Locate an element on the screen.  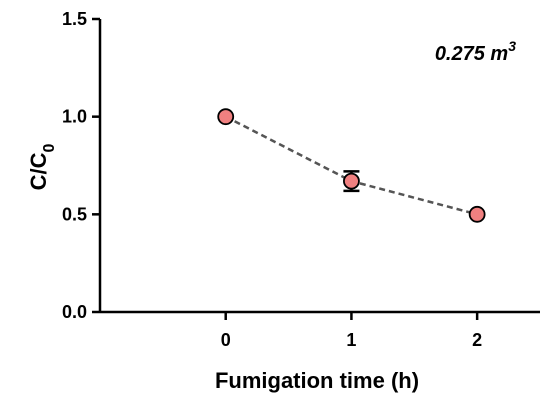
y-tick-label: 0.0 is located at coordinates (74, 312).